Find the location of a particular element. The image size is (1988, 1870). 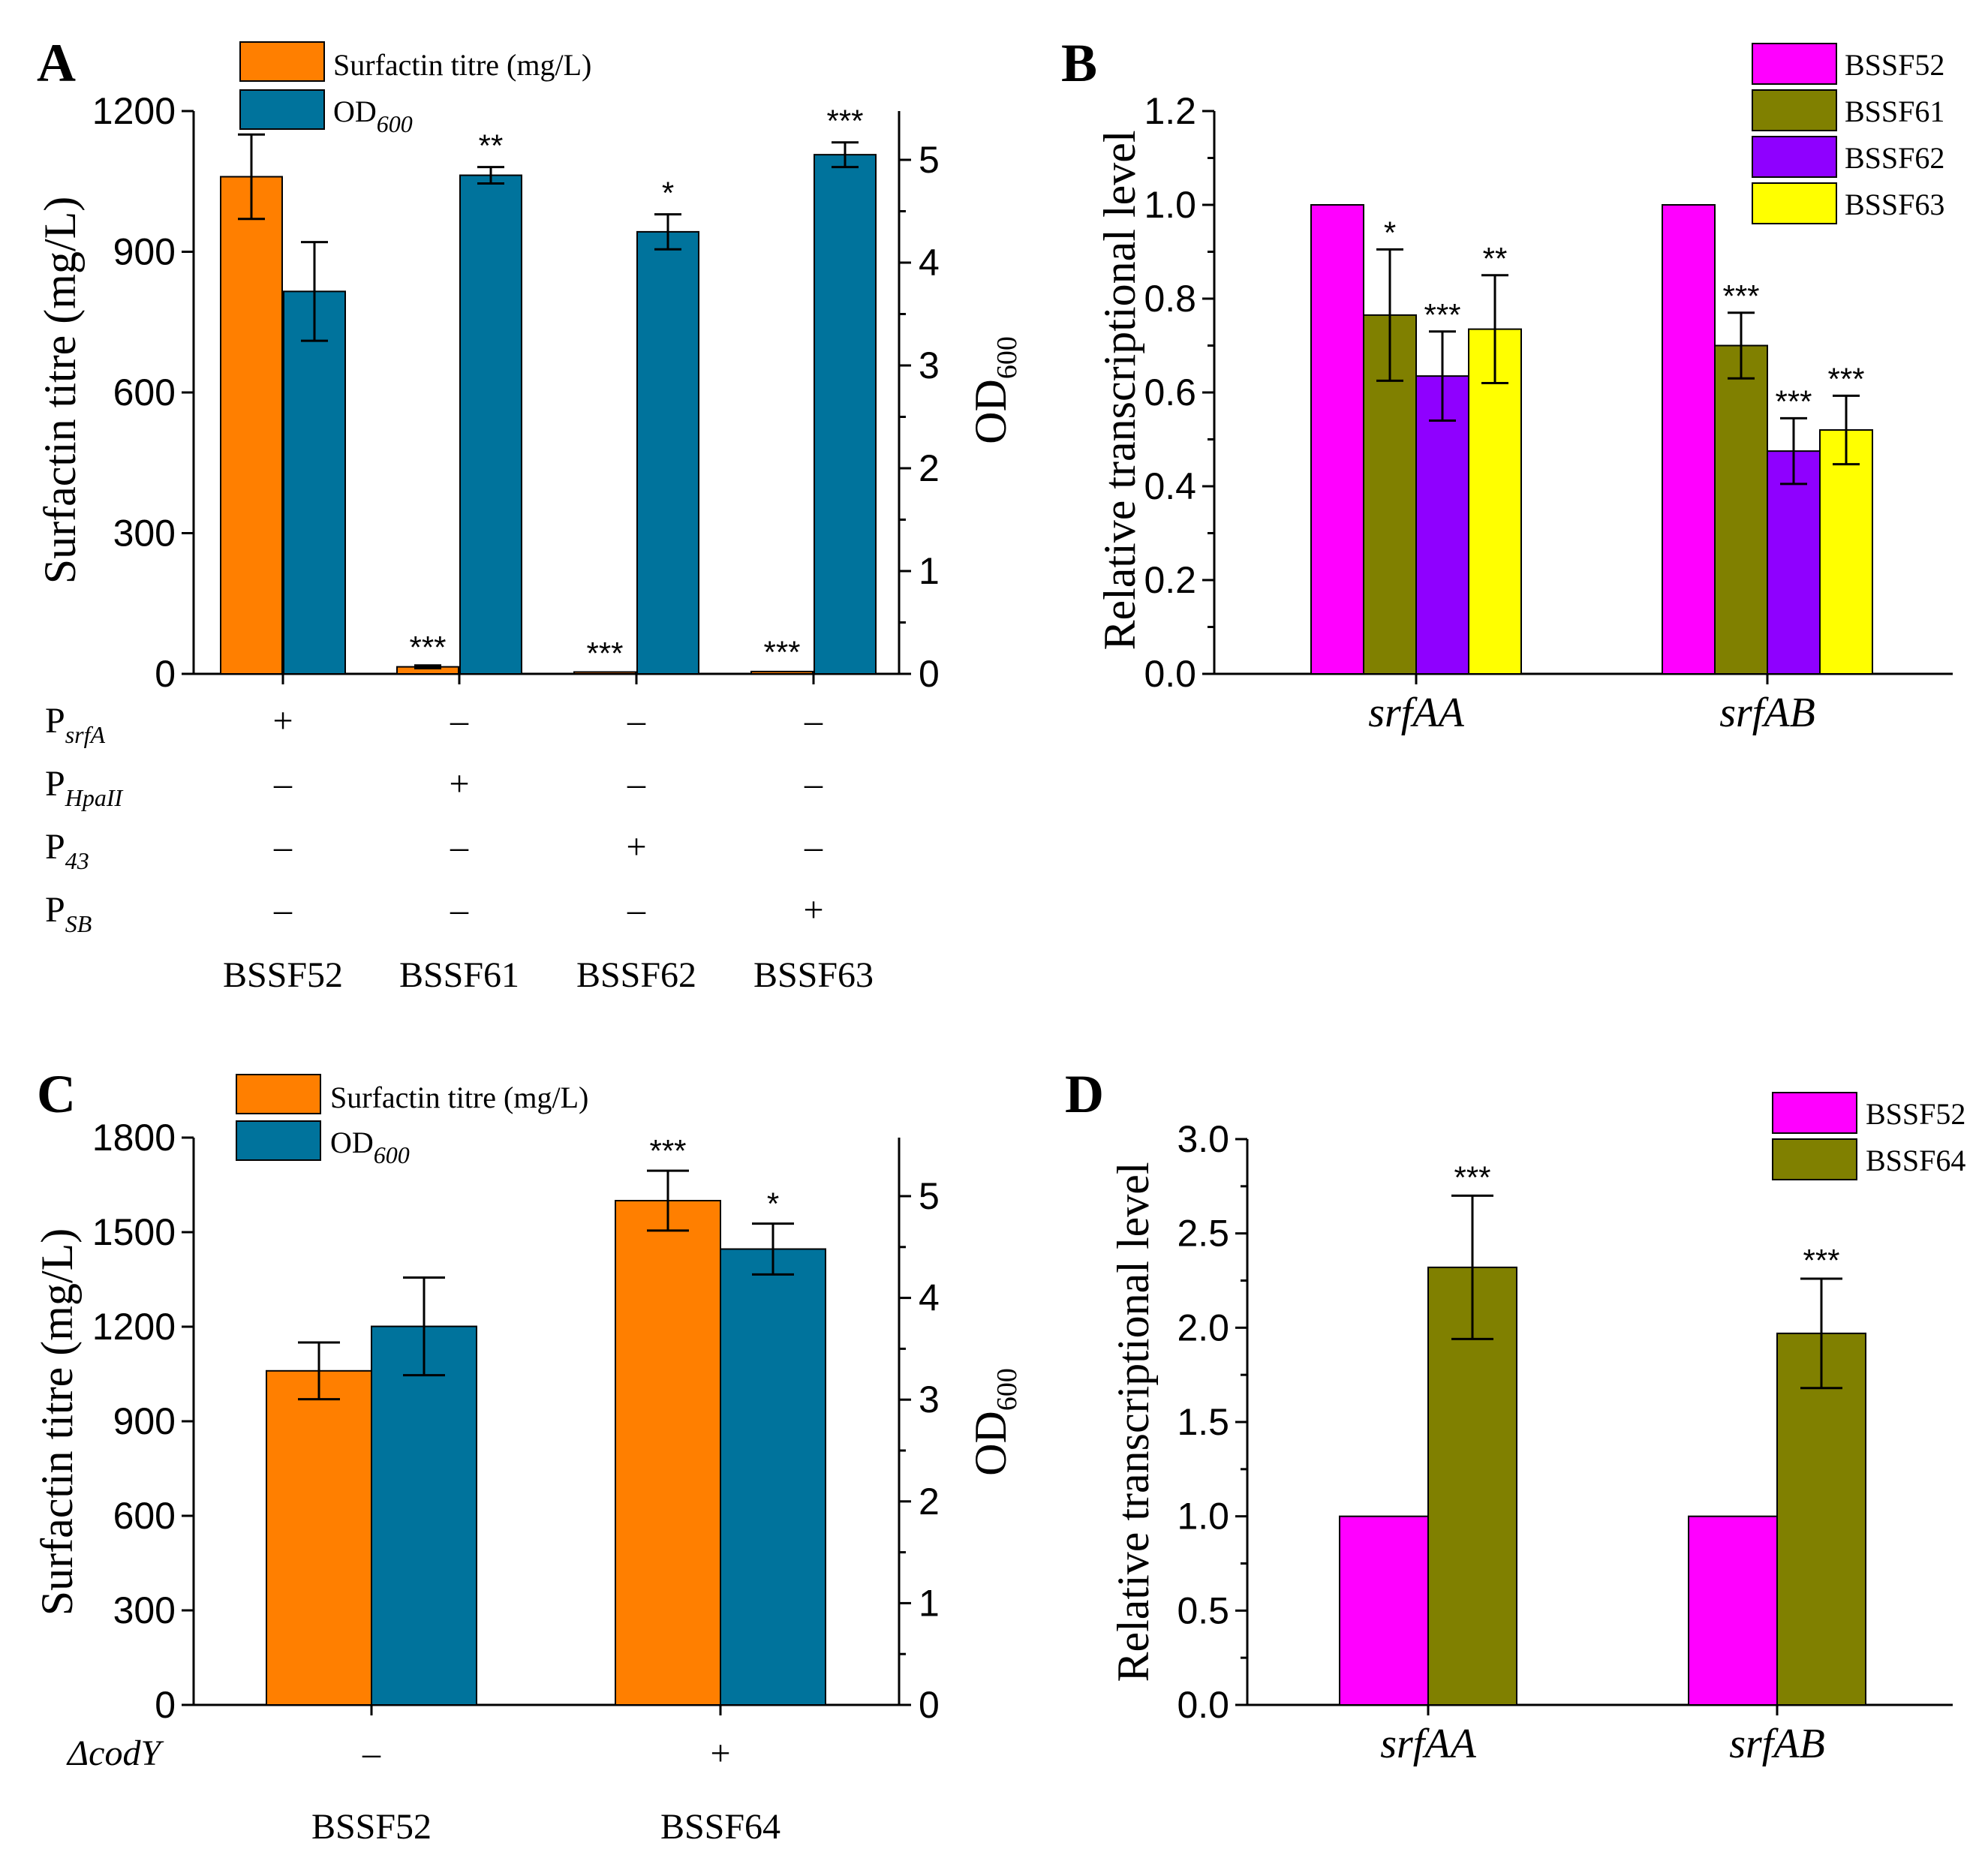

panel-a-promoter-label: P43 is located at coordinates (67, 850).